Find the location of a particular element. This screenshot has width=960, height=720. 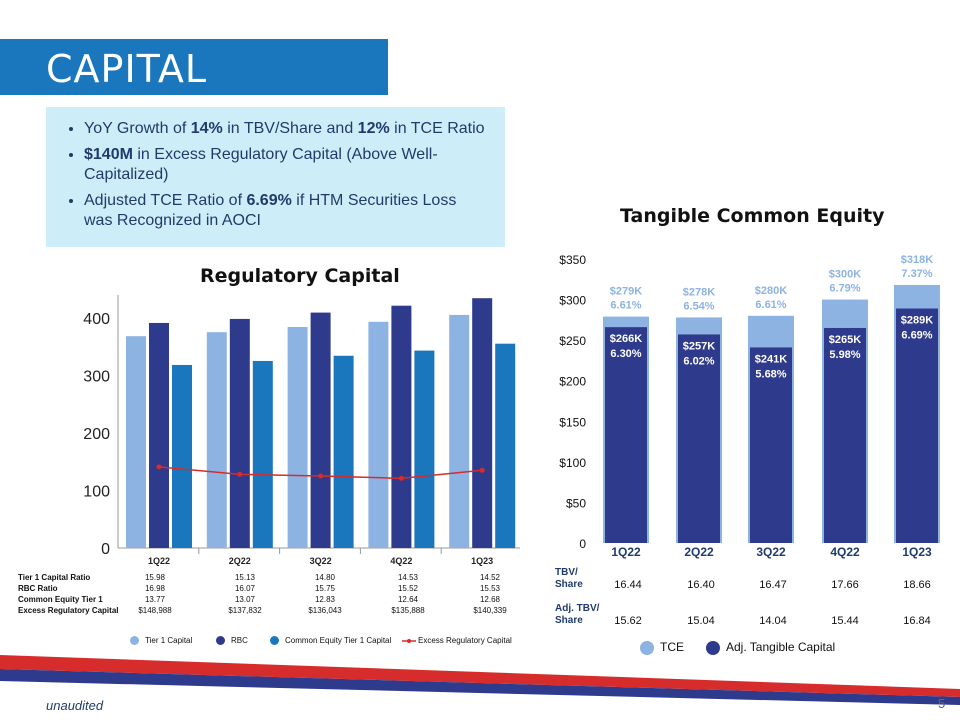

table-cell: 14.80 is located at coordinates (325, 577).